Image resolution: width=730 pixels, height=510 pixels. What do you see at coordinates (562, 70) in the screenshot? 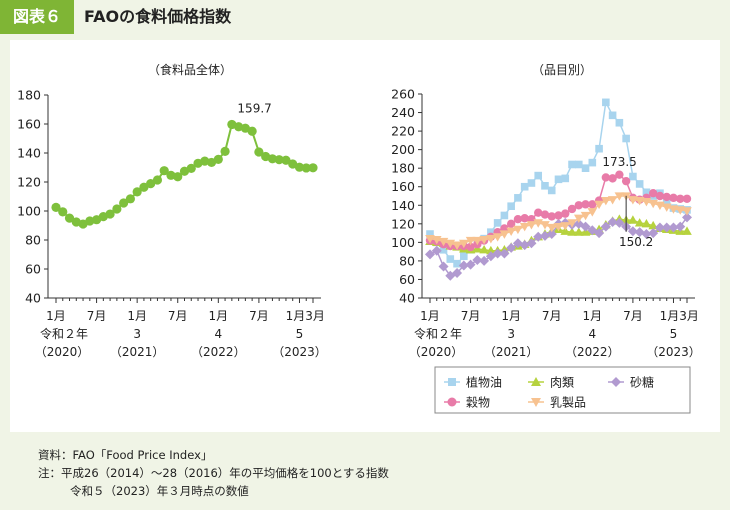
I see `chart-title: （品目別）` at bounding box center [562, 70].